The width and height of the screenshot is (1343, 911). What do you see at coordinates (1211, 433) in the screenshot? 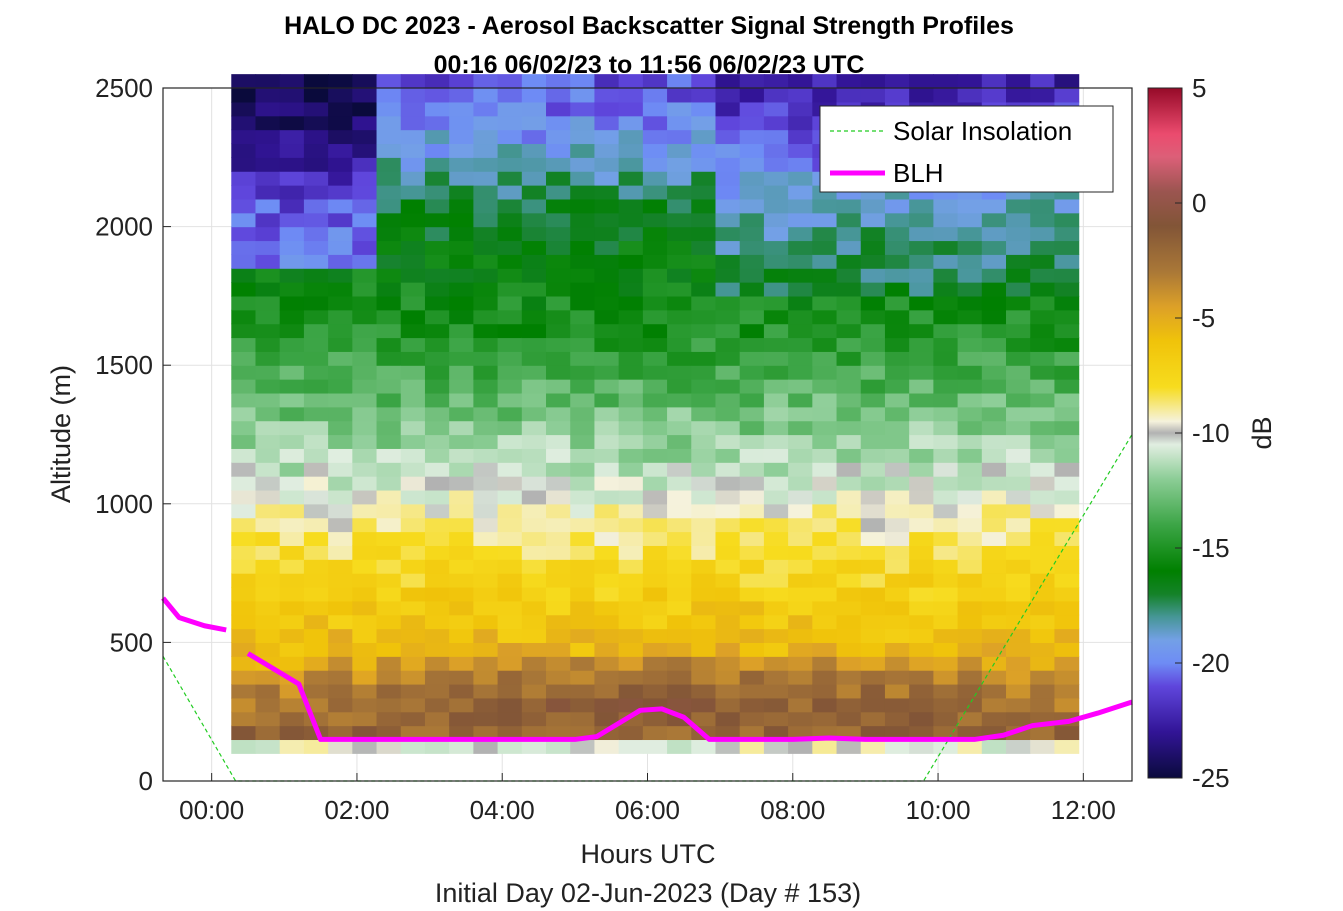
I see `colorbar-tick-label: -10` at bounding box center [1211, 433].